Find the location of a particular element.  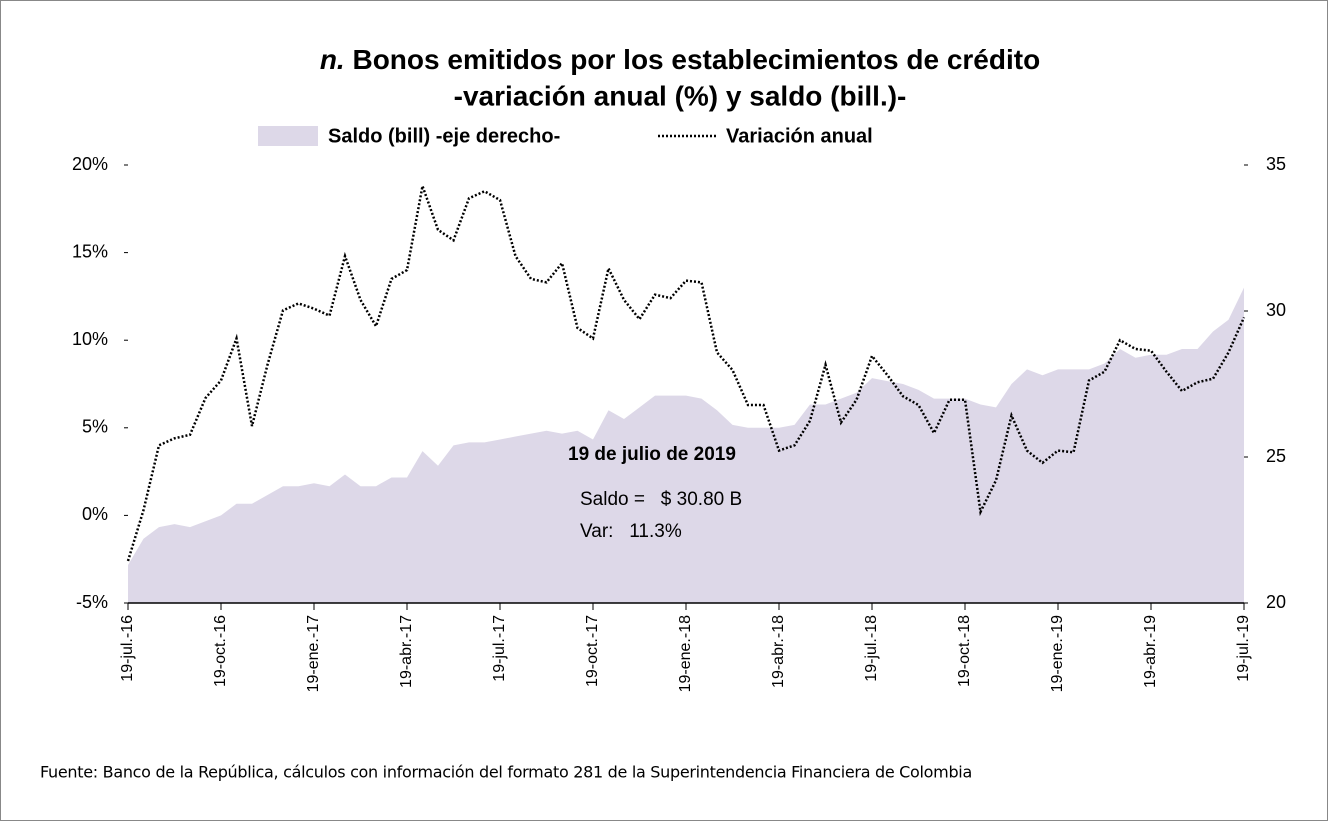

x-tick-label: 19-oct.-16 is located at coordinates (220, 651).